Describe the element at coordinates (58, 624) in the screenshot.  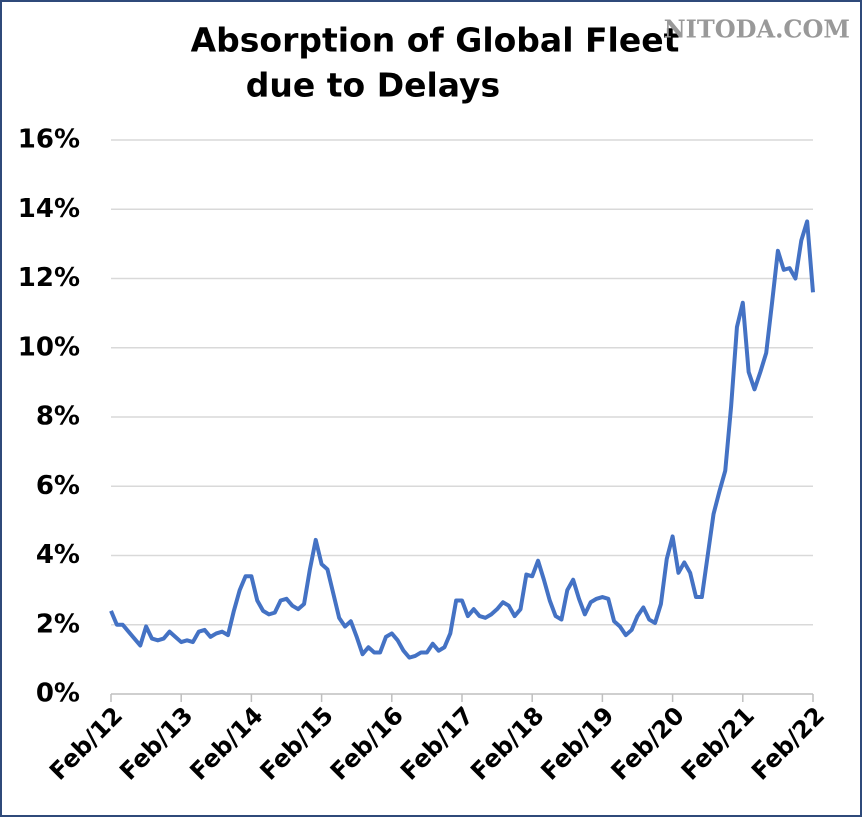
I see `y-tick-label: 2%` at that location.